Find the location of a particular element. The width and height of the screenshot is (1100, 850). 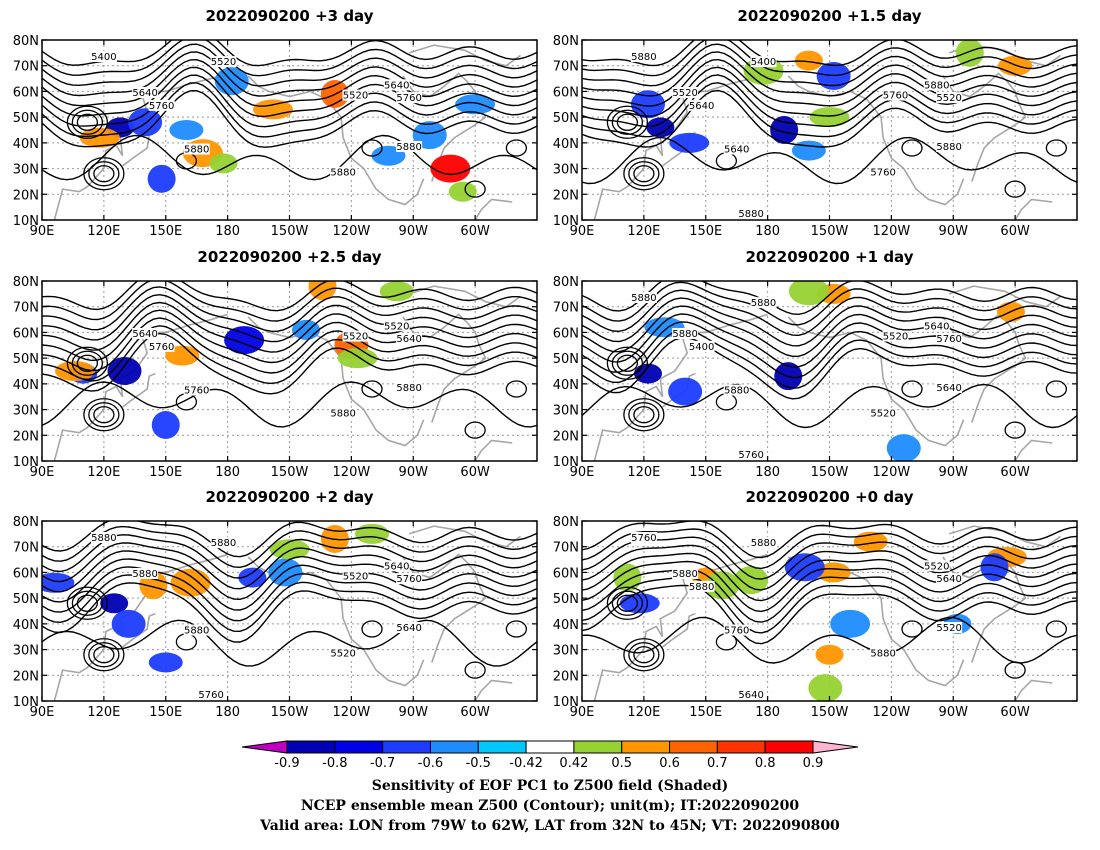

colorbar-high-triangle is located at coordinates (835, 747).